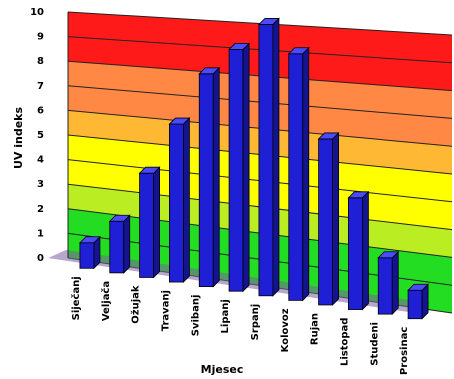  I want to click on y-tick-label: 7, so click(40, 86).